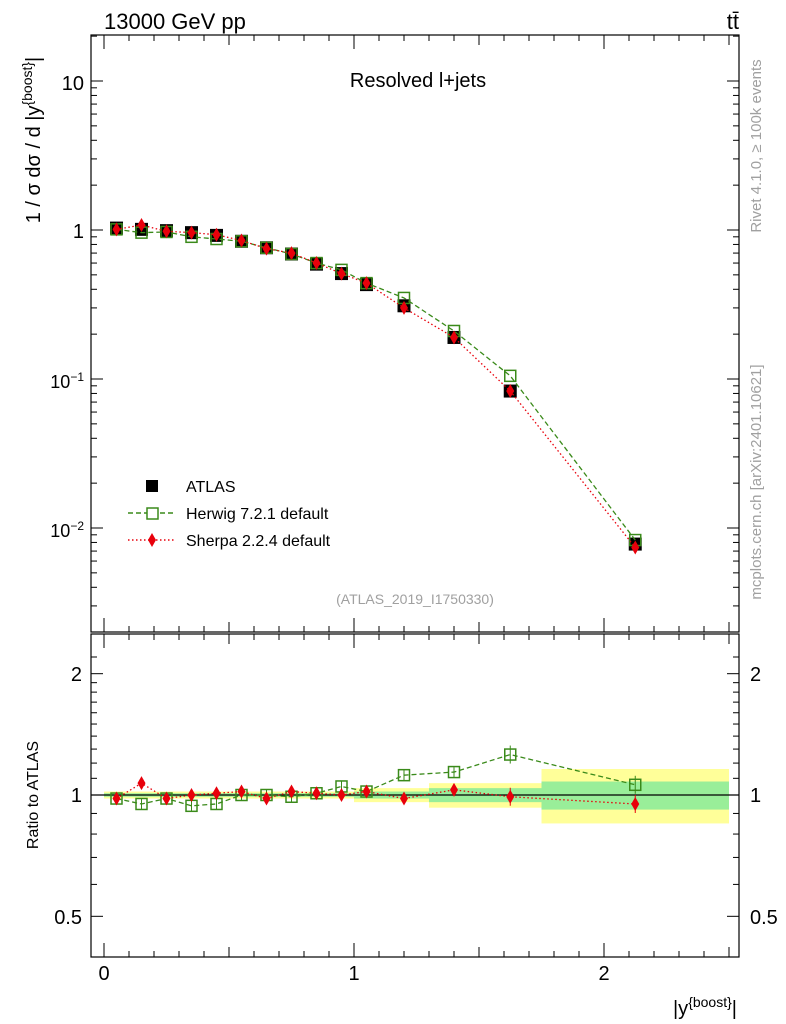 The height and width of the screenshot is (1024, 786). Describe the element at coordinates (756, 145) in the screenshot. I see `rivet-version-label: Rivet 4.1.0, ≥ 100k events` at that location.